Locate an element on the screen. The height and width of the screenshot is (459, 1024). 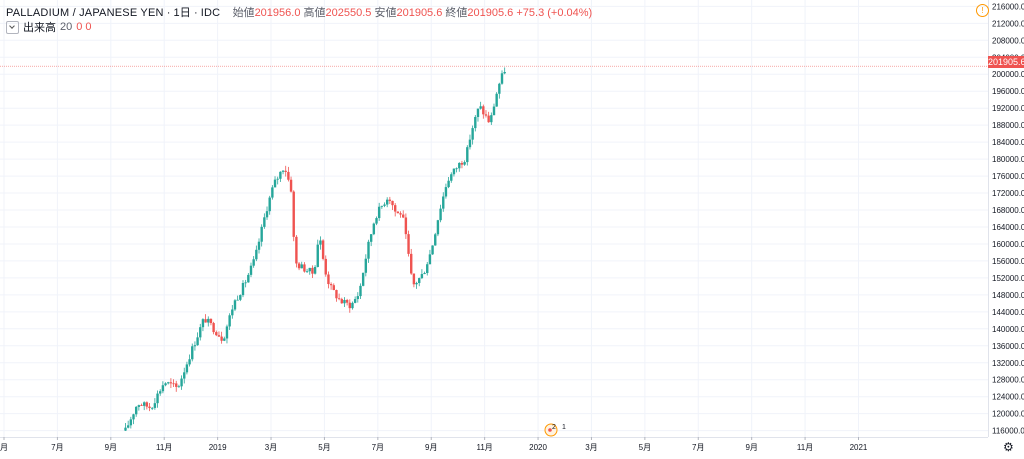
gear-icon: ⚙ is located at coordinates (1008, 447).